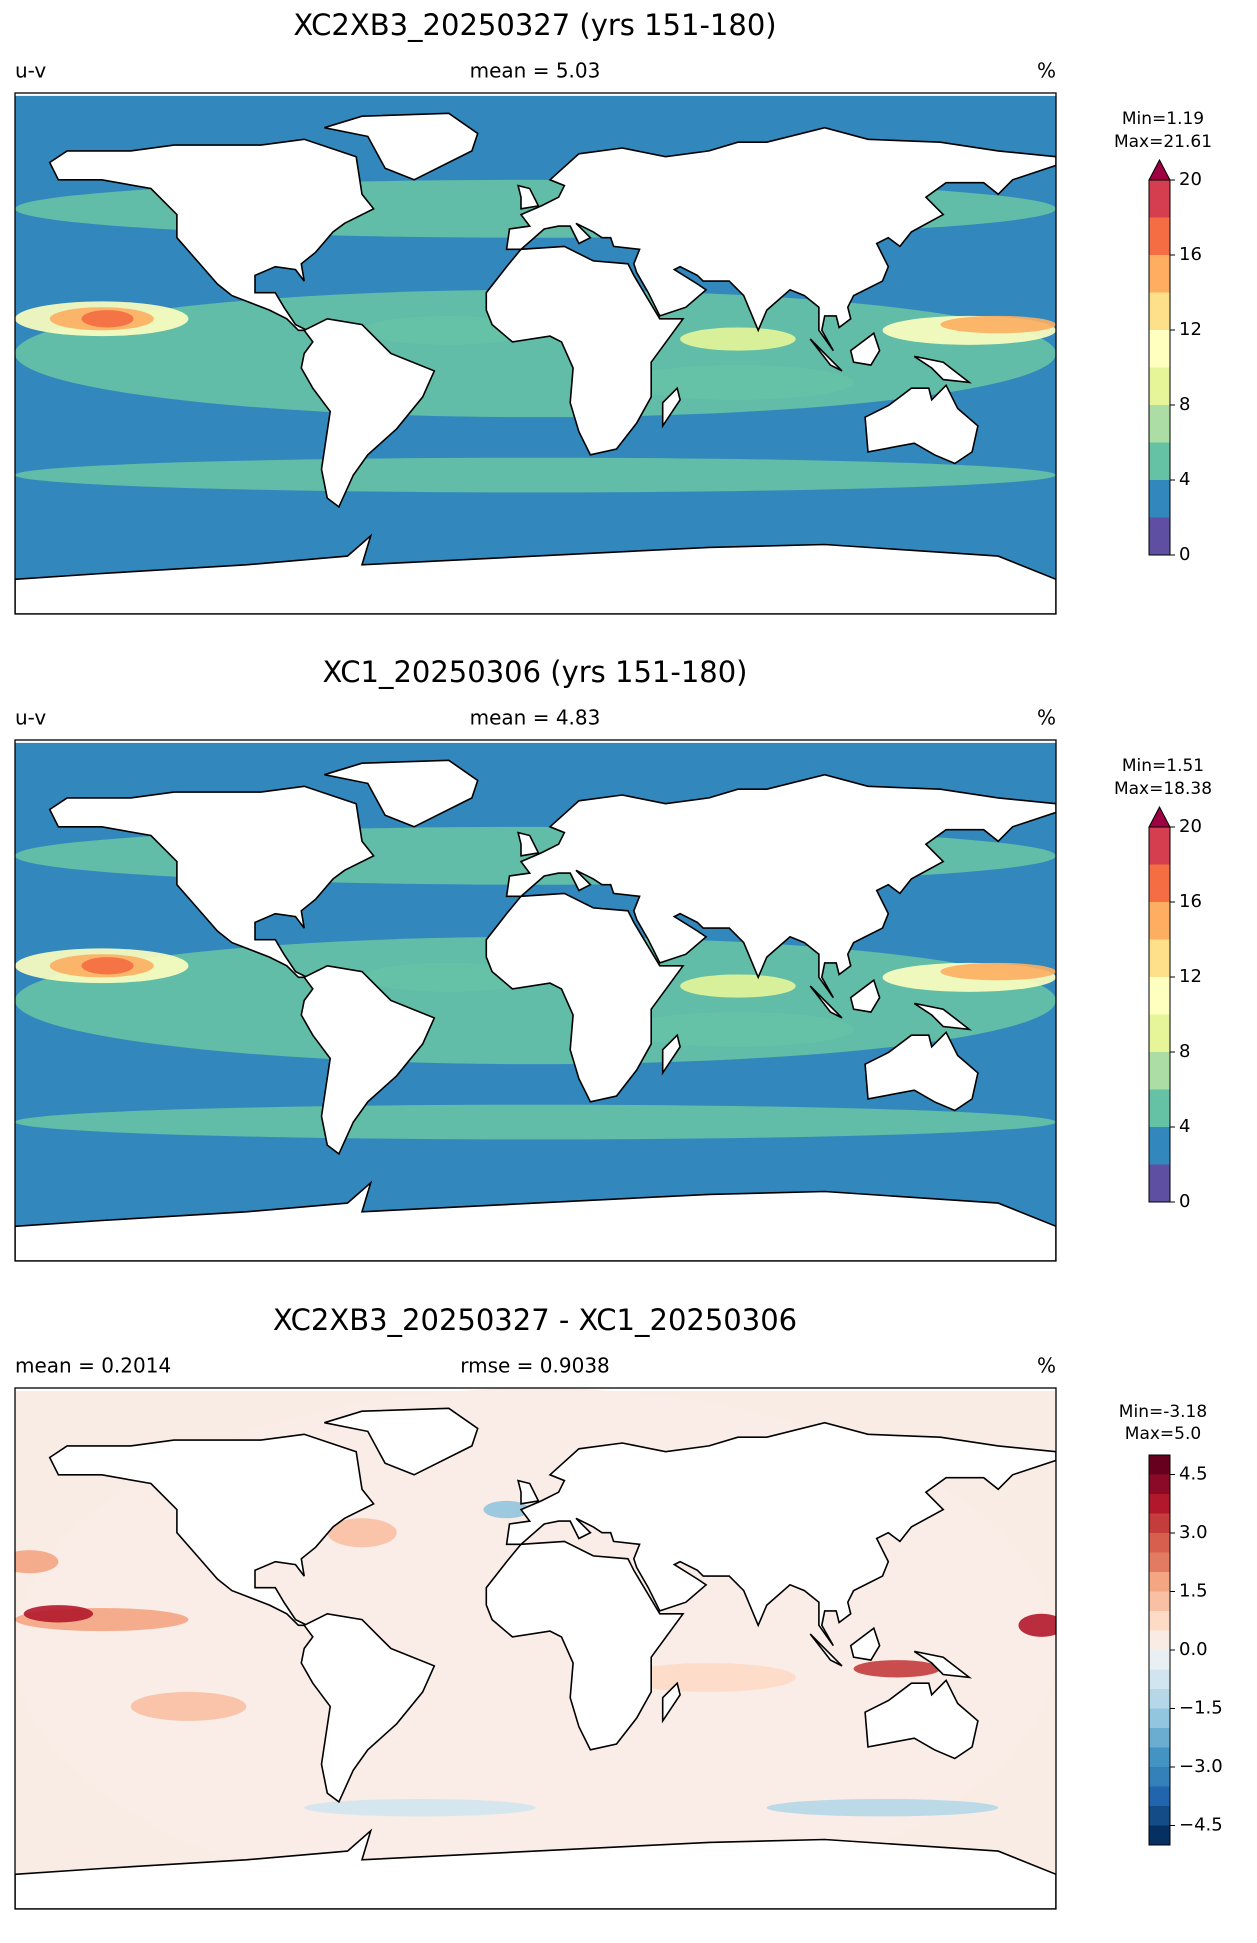 The image size is (1257, 1943). Describe the element at coordinates (1163, 789) in the screenshot. I see `max-label: Max=18.38` at that location.